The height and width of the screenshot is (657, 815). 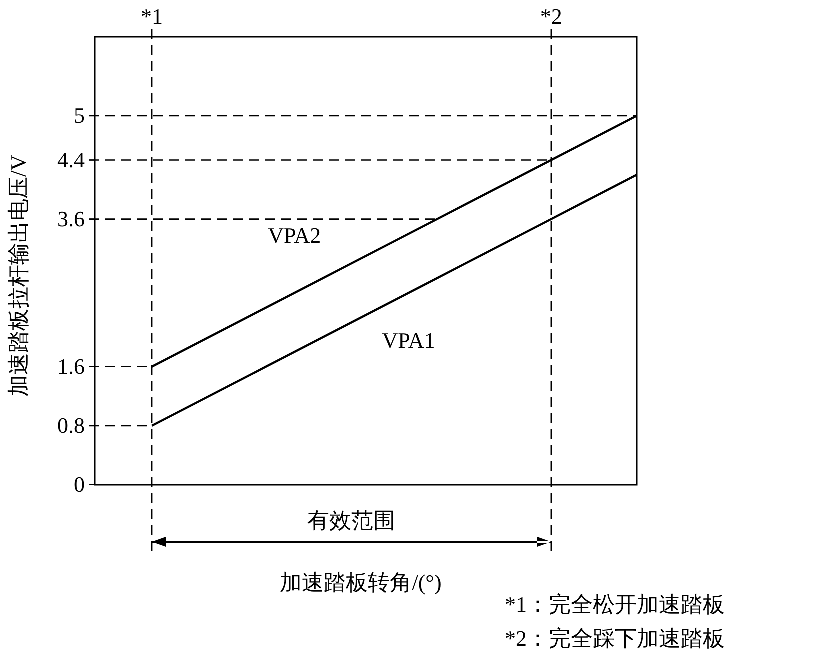 I want to click on y-tick-label: 5, so click(x=79, y=115).